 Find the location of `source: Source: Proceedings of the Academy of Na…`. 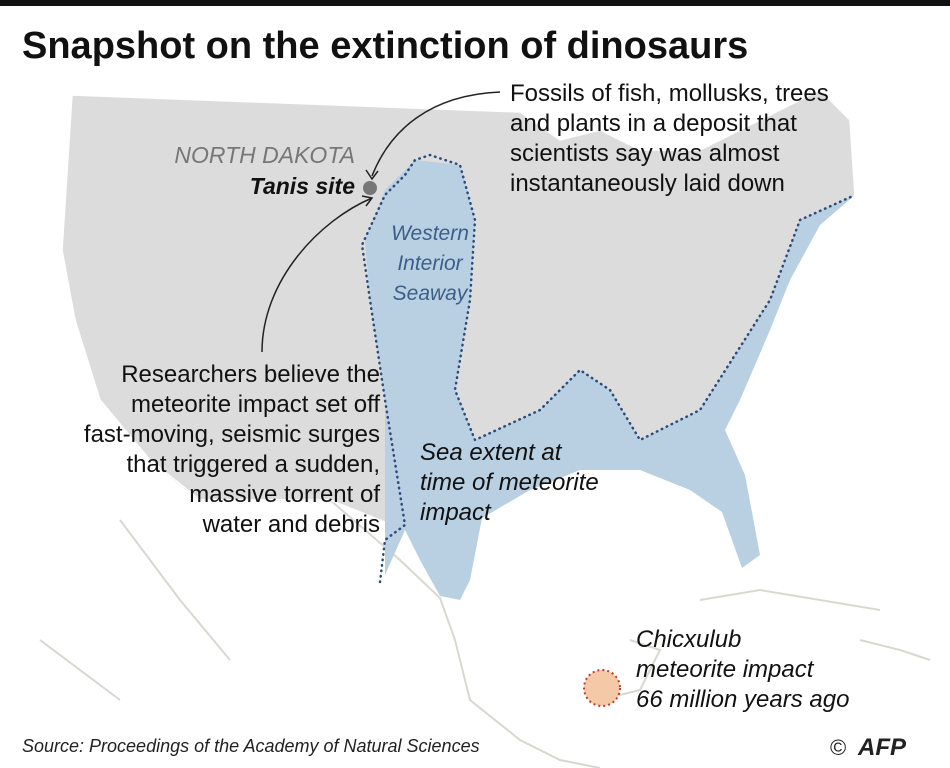

source: Source: Proceedings of the Academy of Na… is located at coordinates (251, 746).